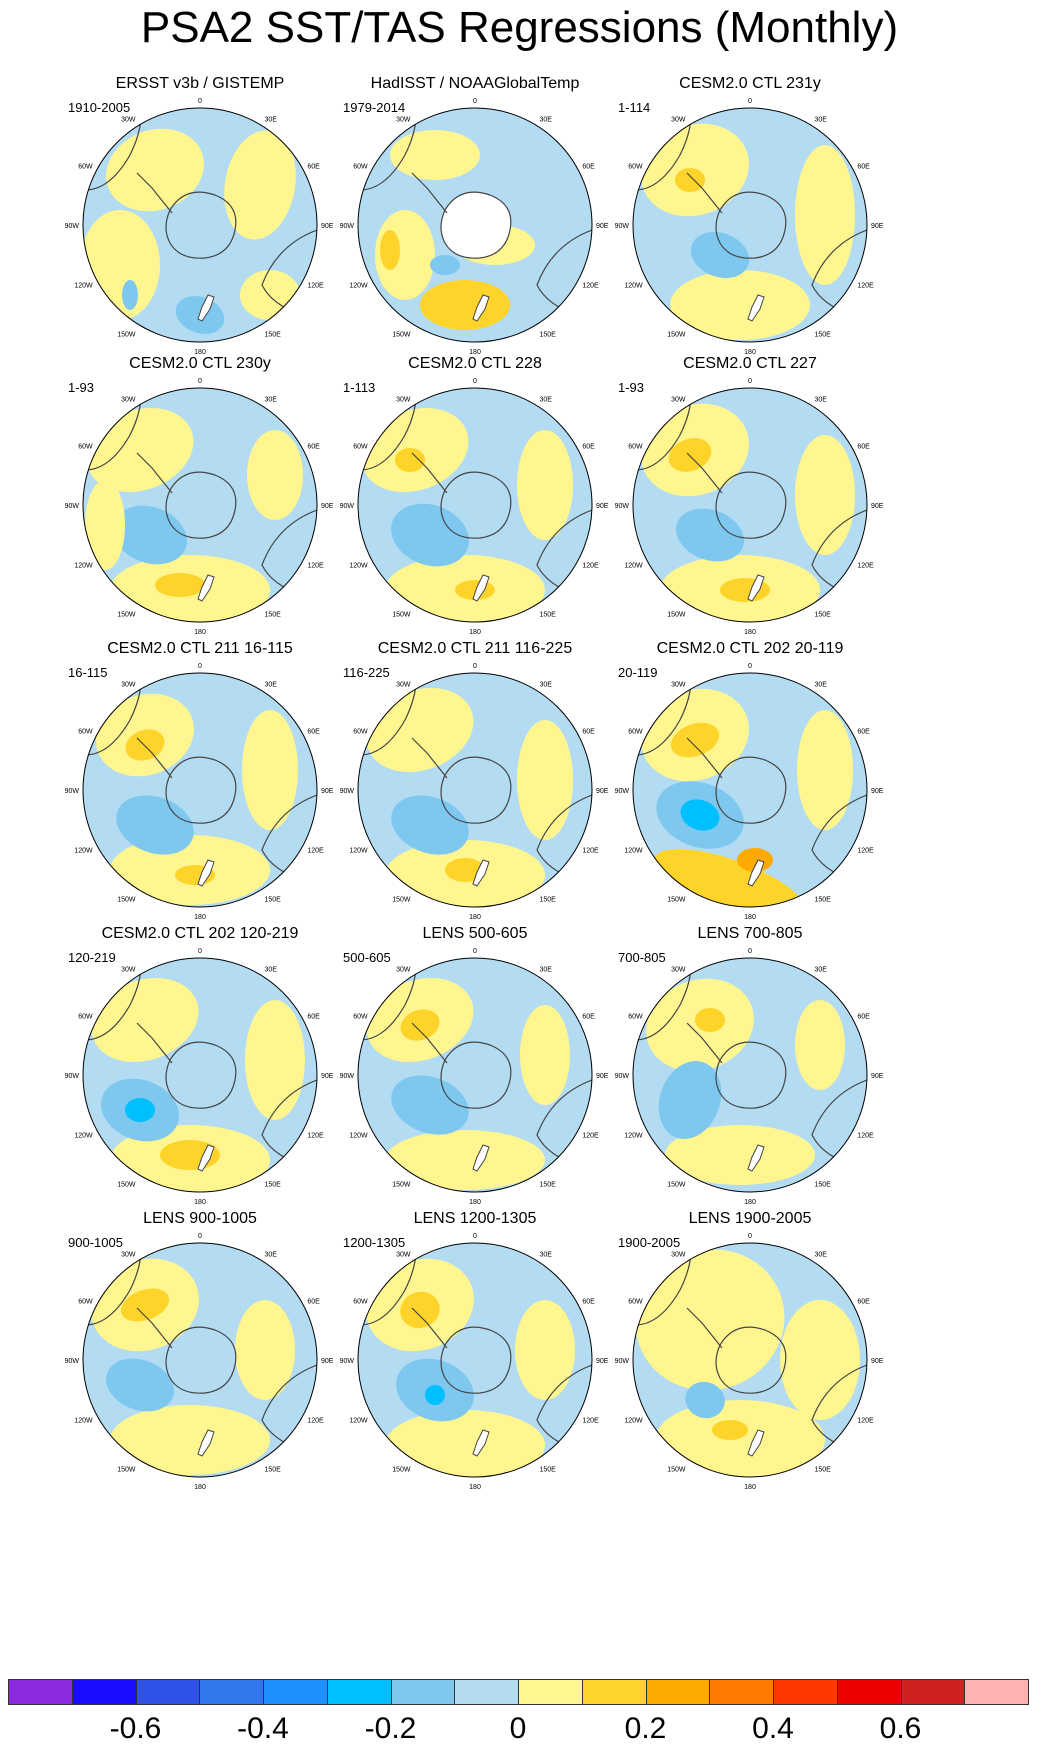 The width and height of the screenshot is (1039, 1762). What do you see at coordinates (773, 1728) in the screenshot?
I see `colorbar-tick-label: 0.4` at bounding box center [773, 1728].